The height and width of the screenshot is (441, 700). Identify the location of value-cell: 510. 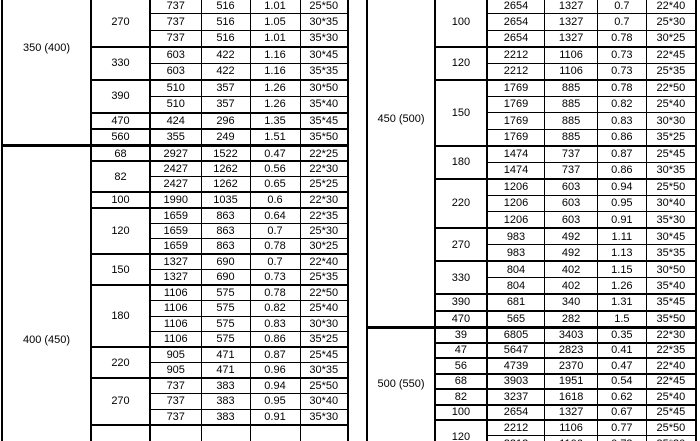
(175, 104).